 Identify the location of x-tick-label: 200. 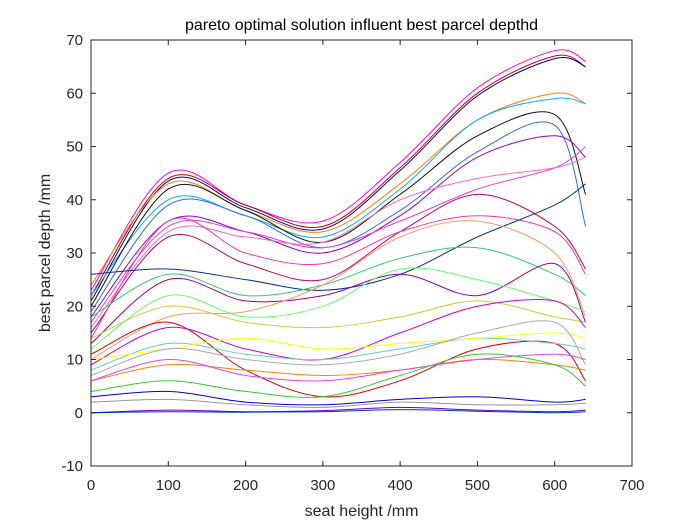
(245, 485).